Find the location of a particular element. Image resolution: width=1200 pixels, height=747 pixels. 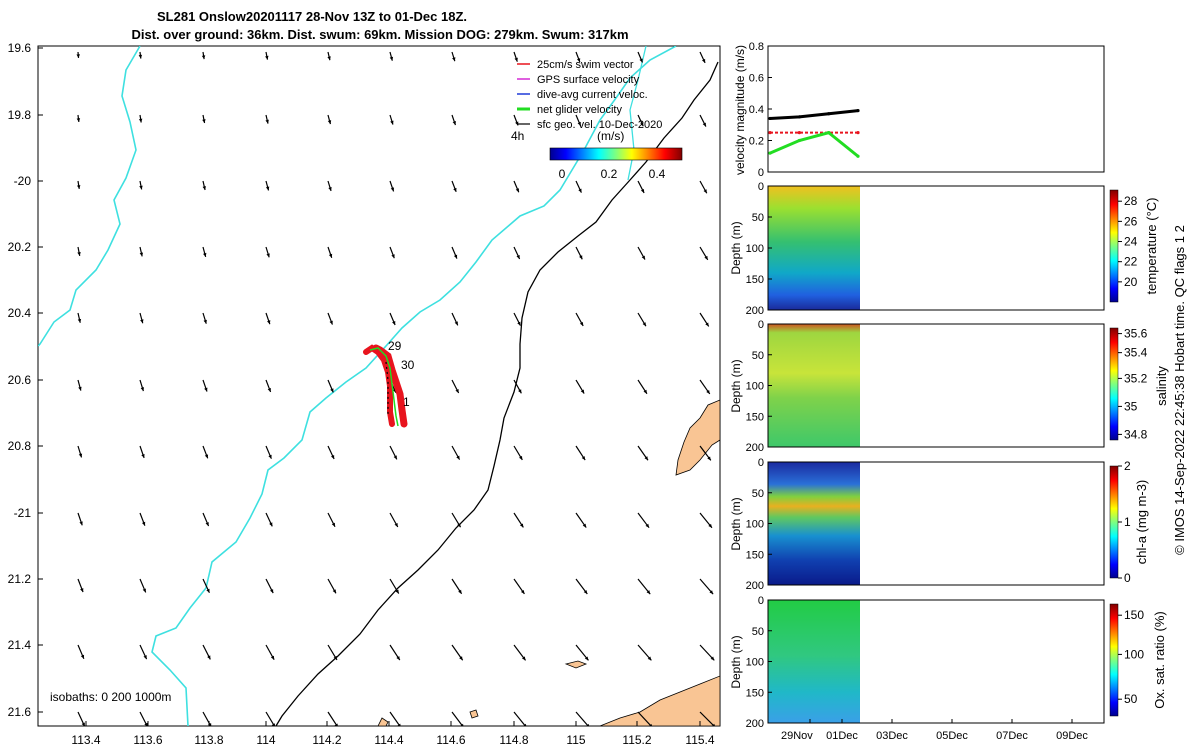

map-xtick-label: 113.6 is located at coordinates (147, 740).